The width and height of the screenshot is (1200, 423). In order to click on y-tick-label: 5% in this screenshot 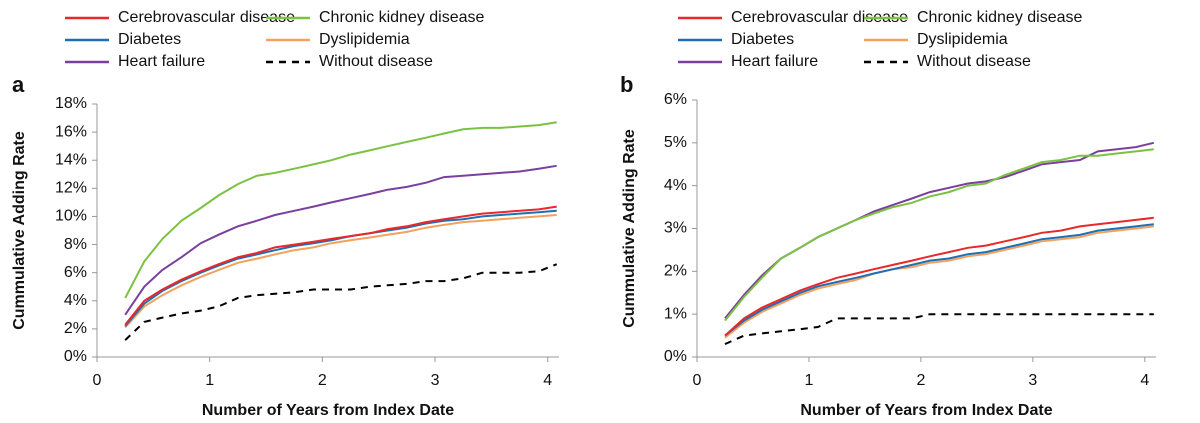, I will do `click(675, 142)`.